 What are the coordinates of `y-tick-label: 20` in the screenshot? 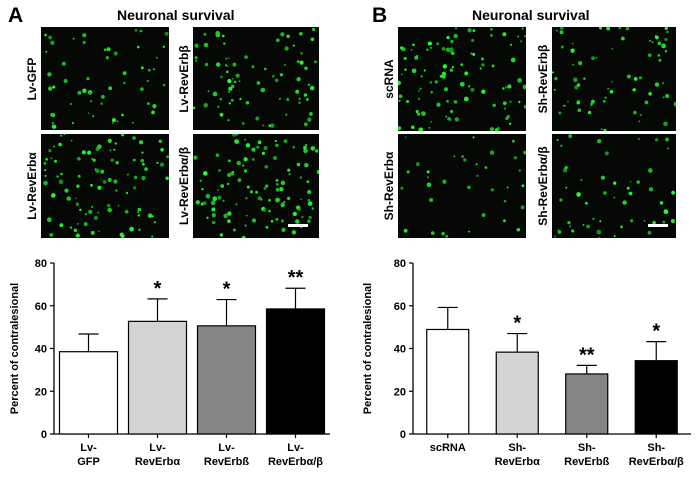 It's located at (400, 392).